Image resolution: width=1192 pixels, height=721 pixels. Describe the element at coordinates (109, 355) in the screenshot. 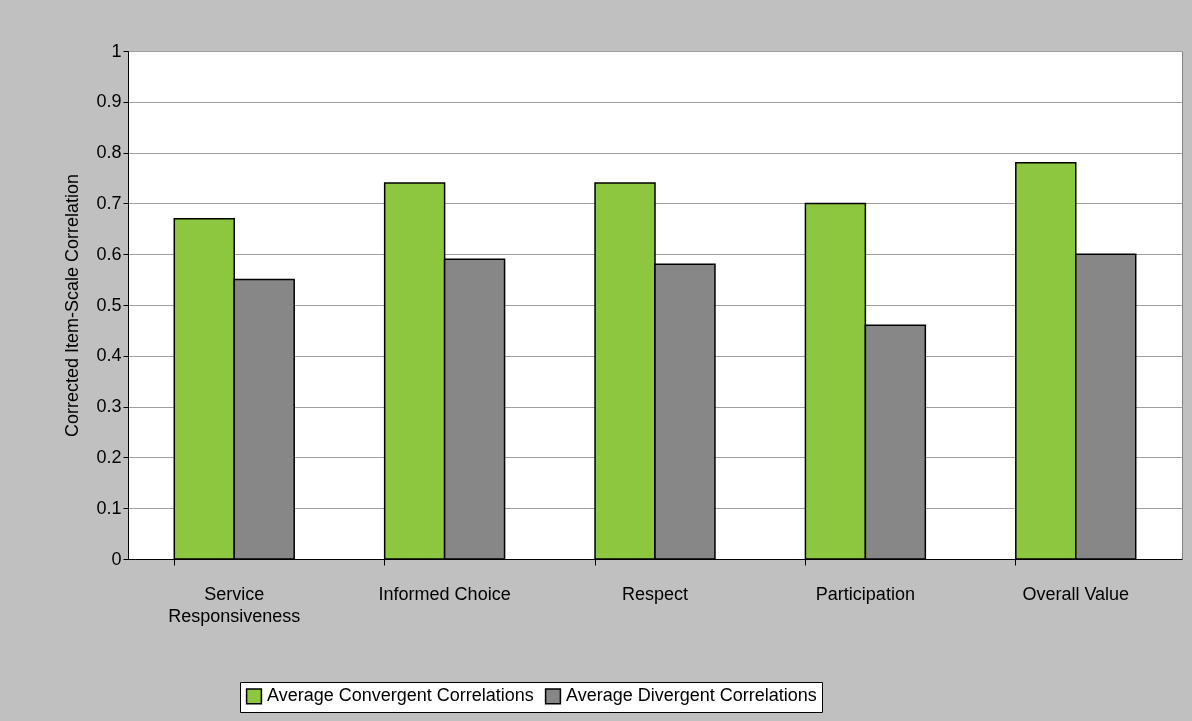

I see `y-tick-label: 0.4` at that location.